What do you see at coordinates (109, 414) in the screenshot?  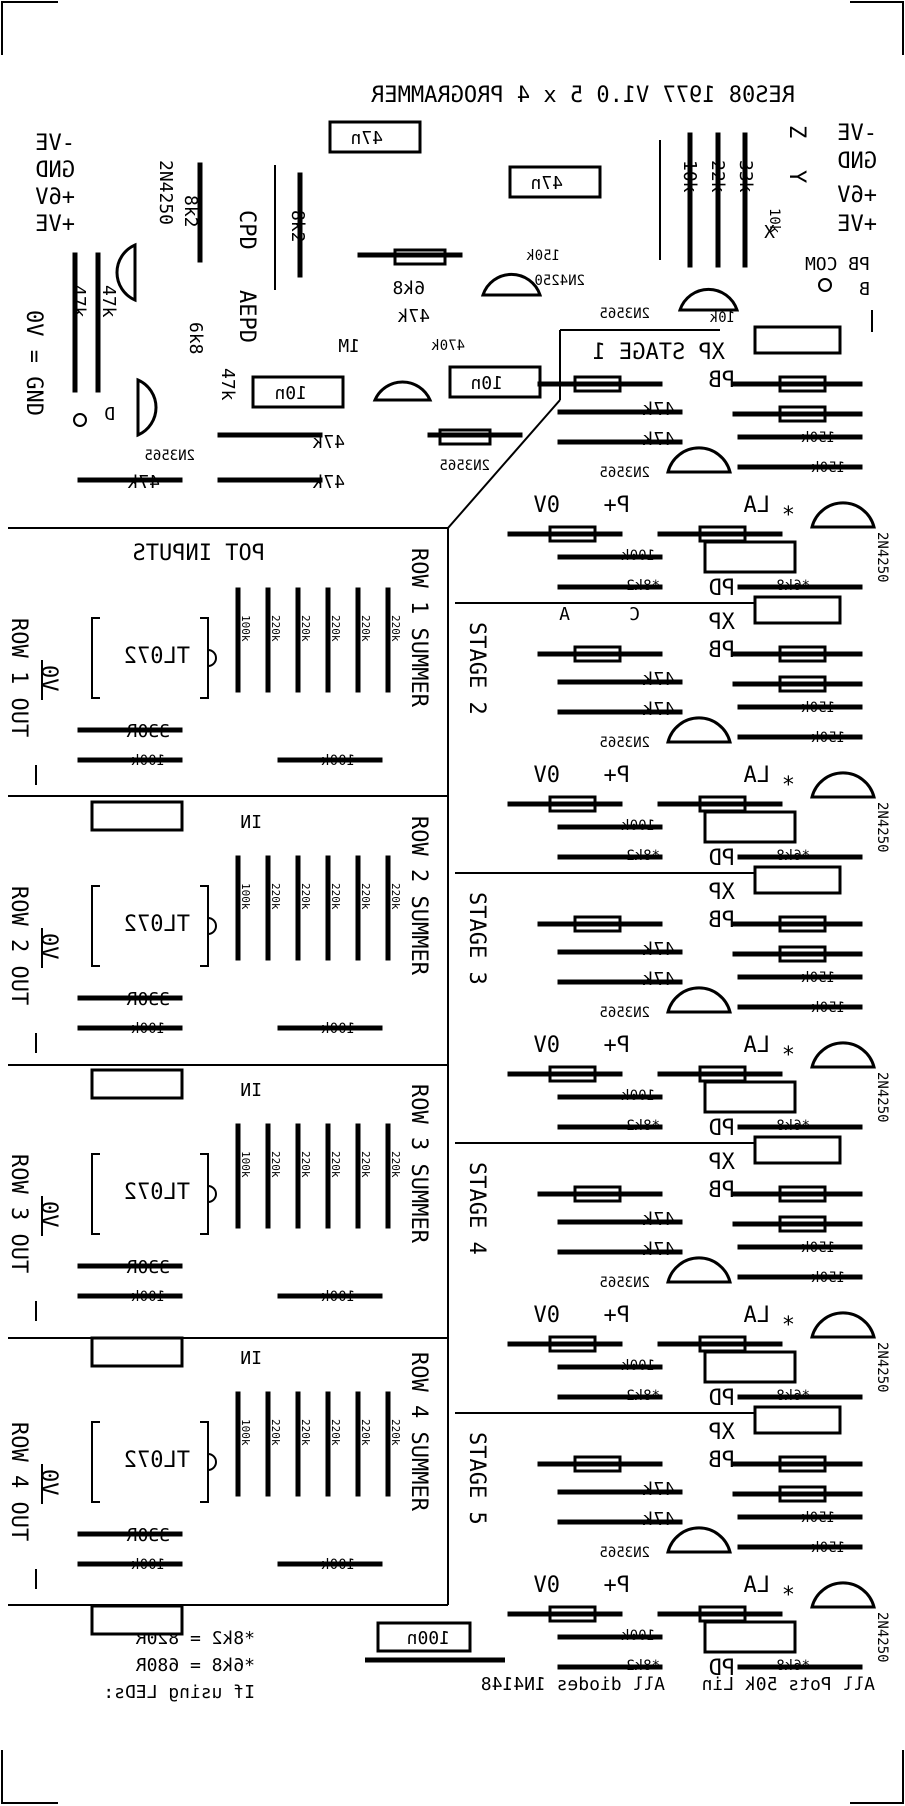 I see `terminal-label: D` at bounding box center [109, 414].